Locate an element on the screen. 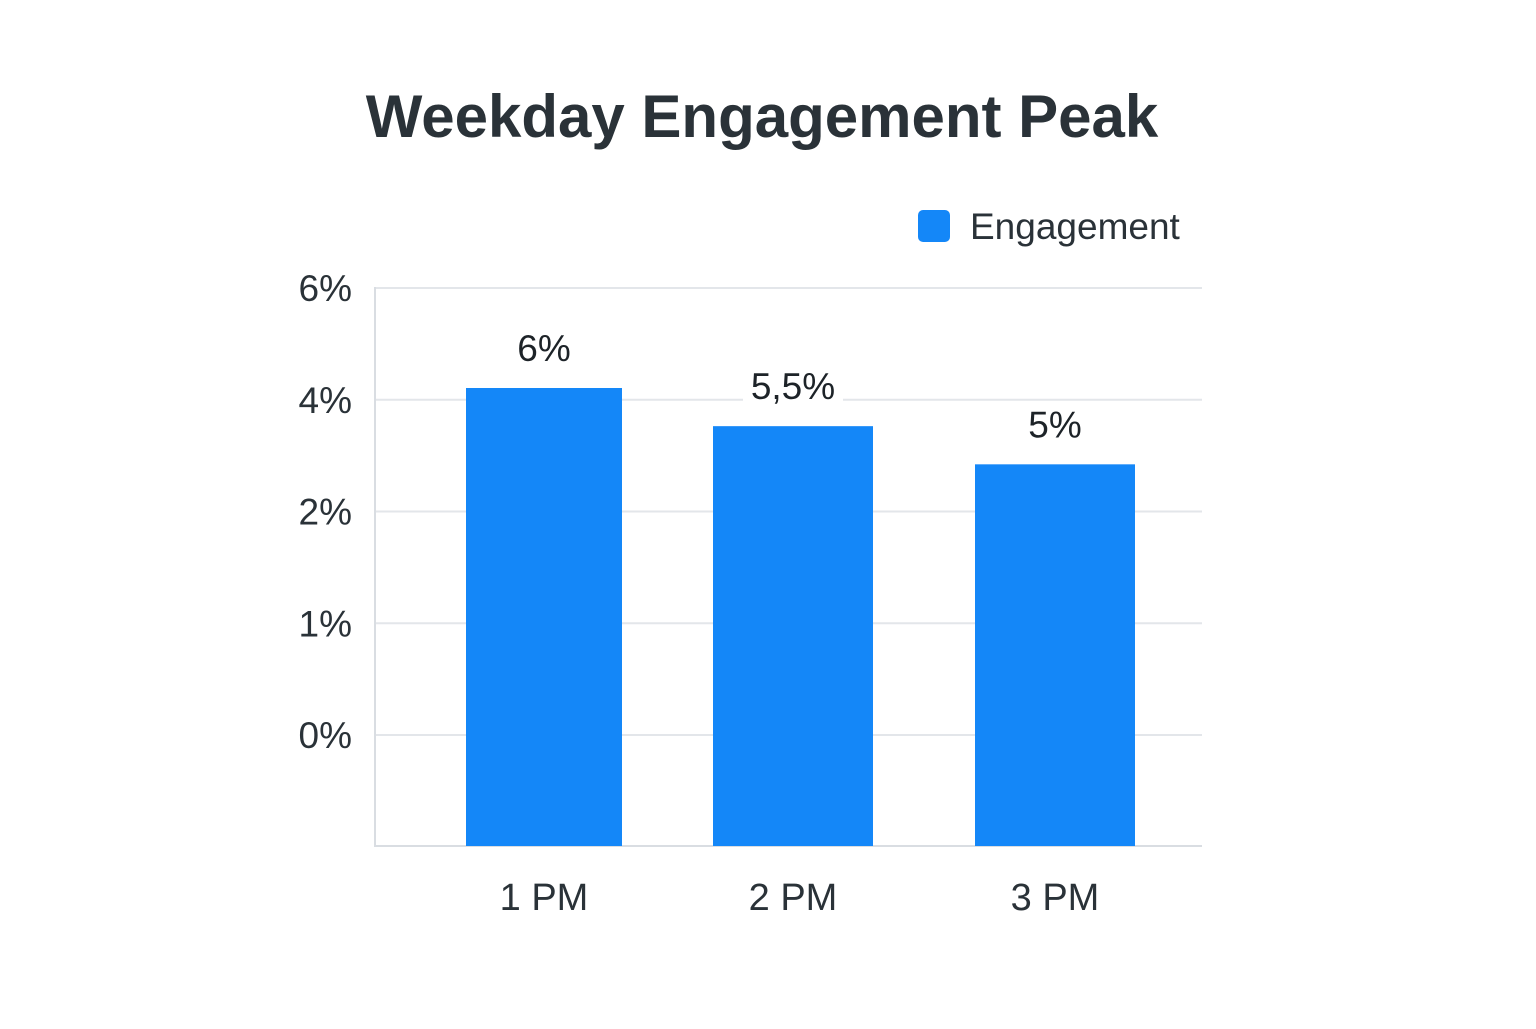  data-label: 5% is located at coordinates (1054, 424).